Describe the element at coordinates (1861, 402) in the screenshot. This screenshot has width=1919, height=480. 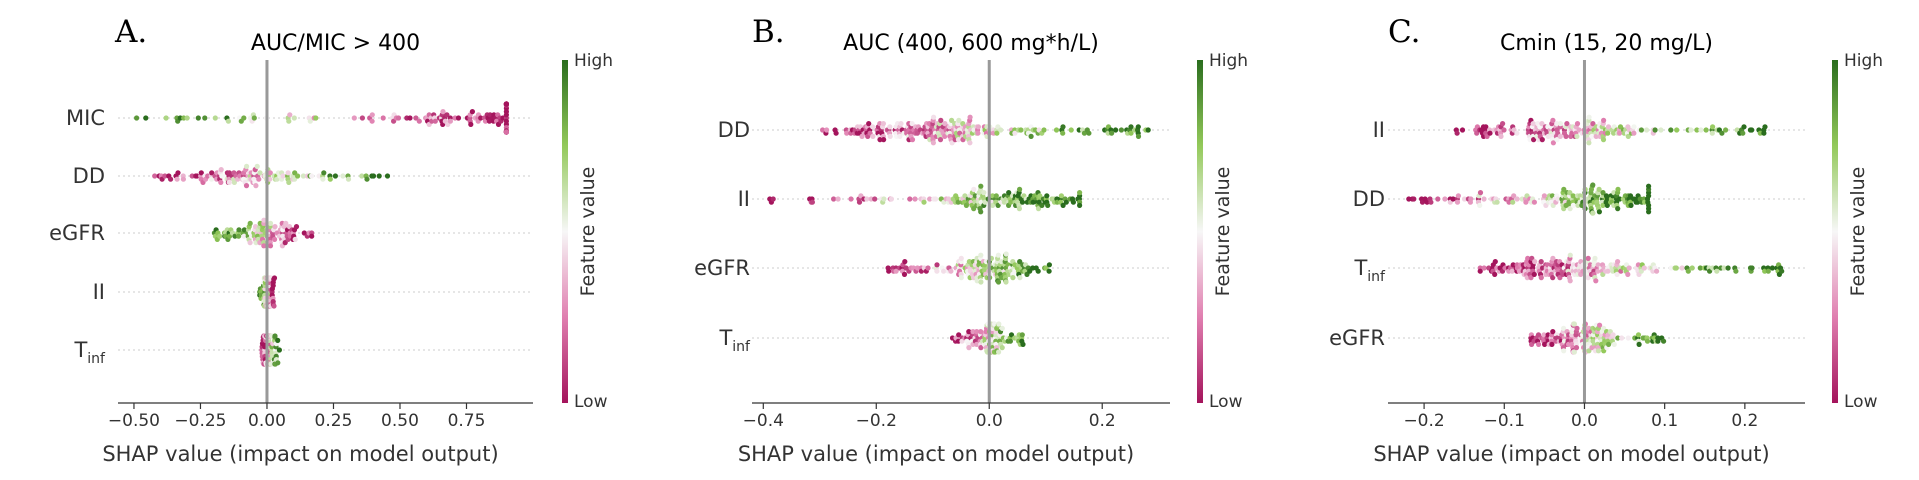
I see `colorbar-low-label: Low` at that location.